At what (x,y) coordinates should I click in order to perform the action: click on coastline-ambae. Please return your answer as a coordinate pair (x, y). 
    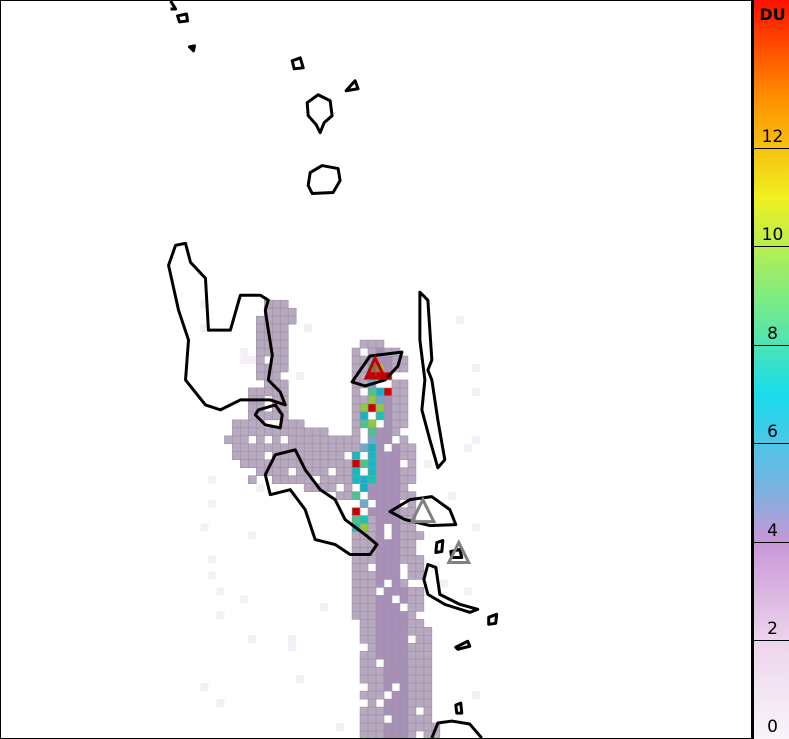
    Looking at the image, I should click on (377, 369).